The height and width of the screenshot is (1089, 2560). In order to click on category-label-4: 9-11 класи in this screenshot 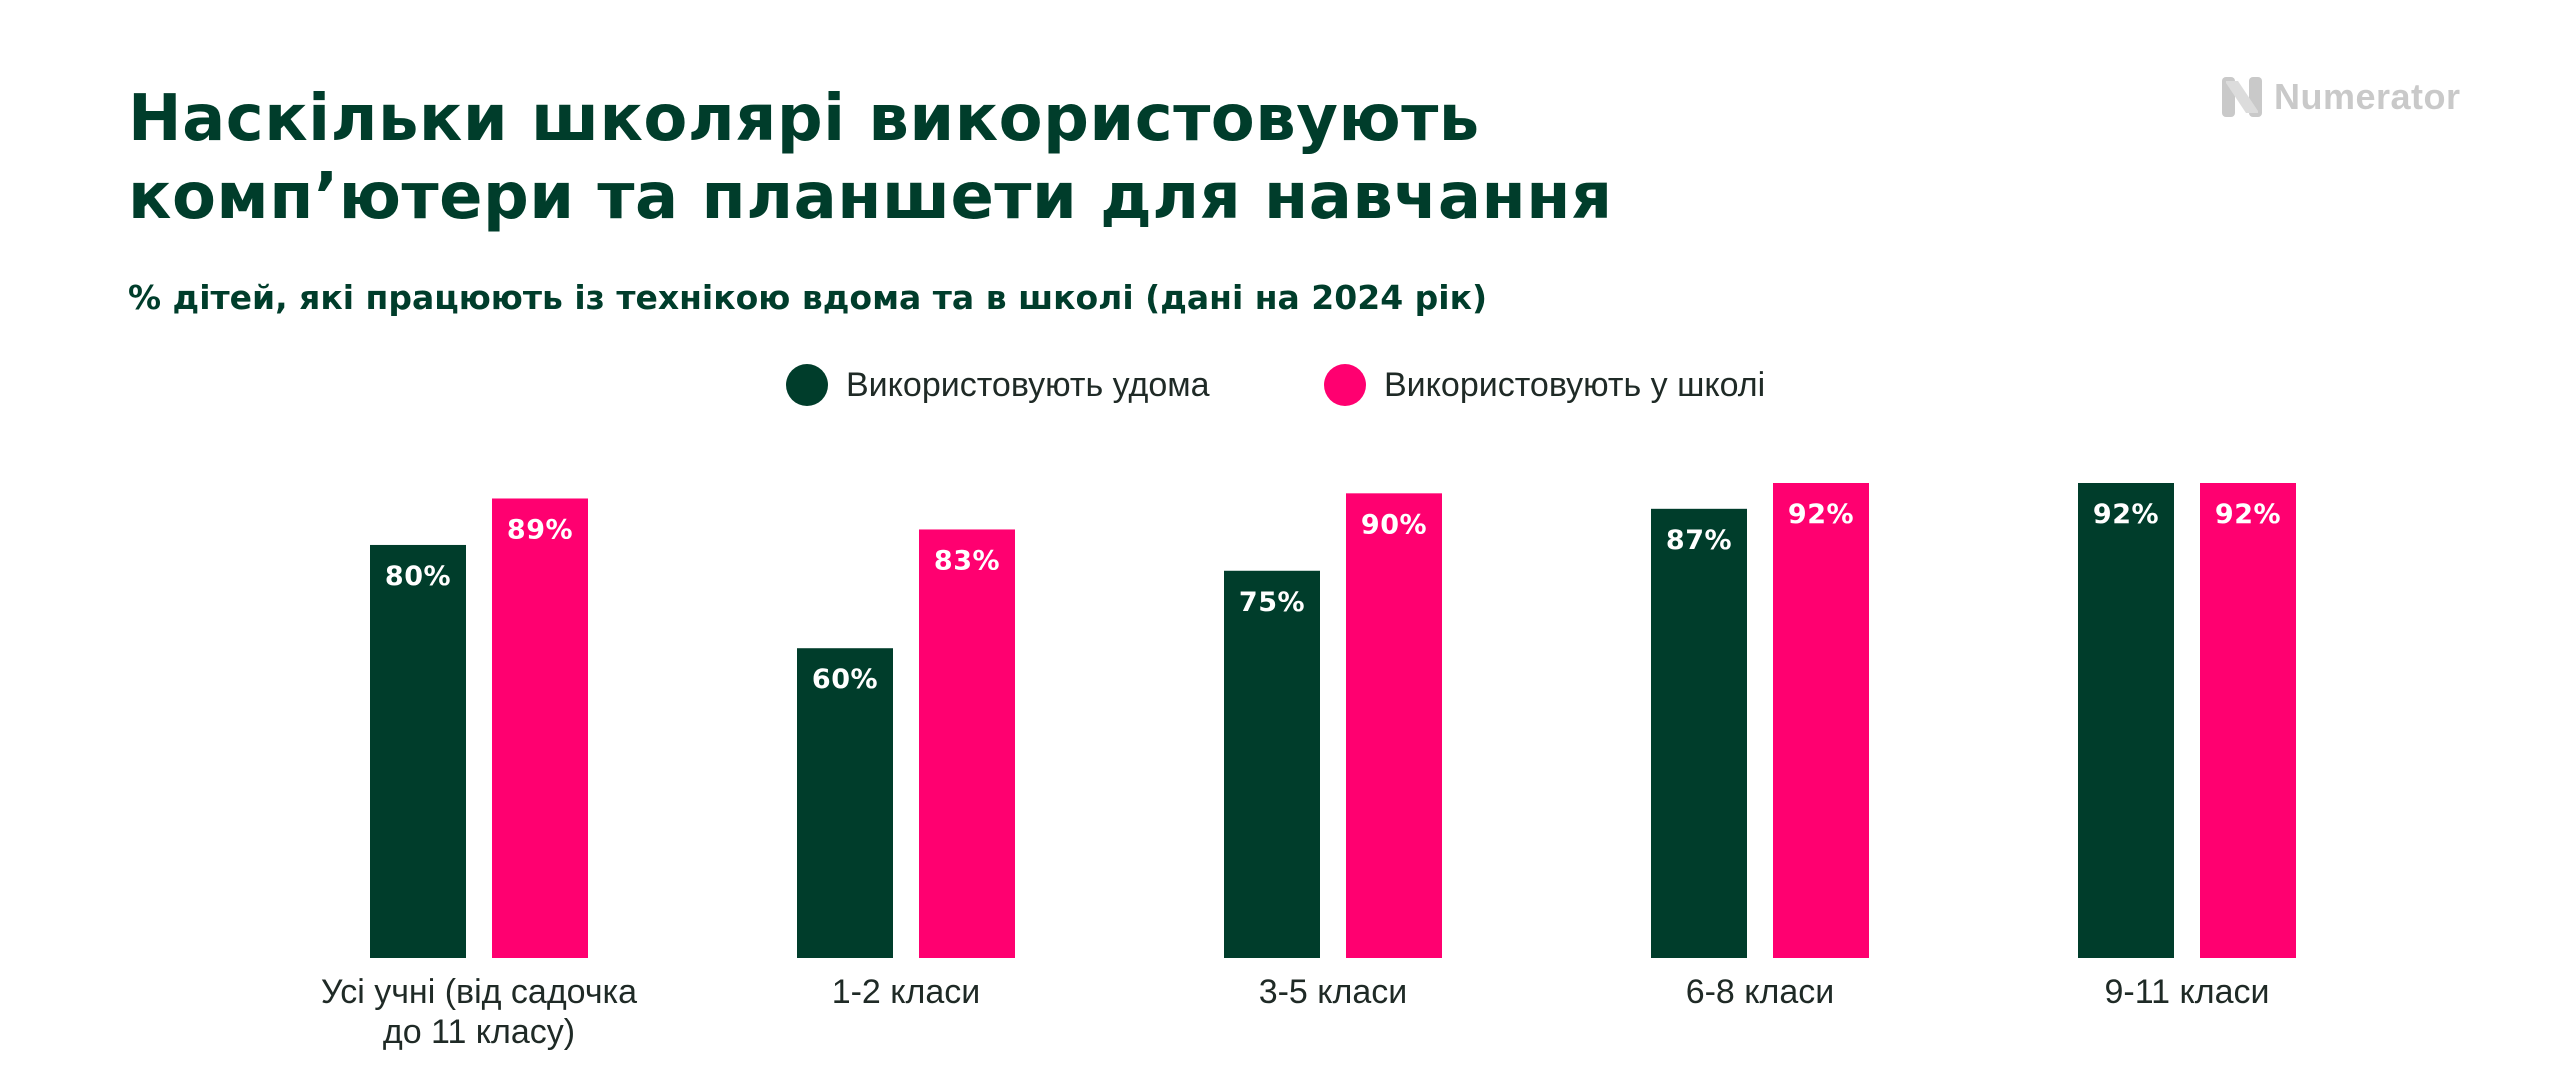, I will do `click(2187, 992)`.